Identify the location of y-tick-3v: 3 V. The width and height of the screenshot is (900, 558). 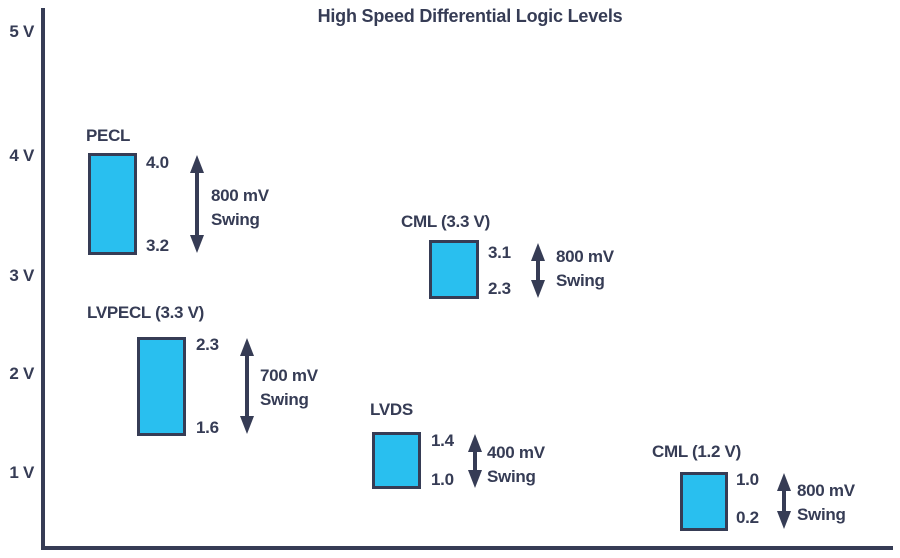
(21, 275).